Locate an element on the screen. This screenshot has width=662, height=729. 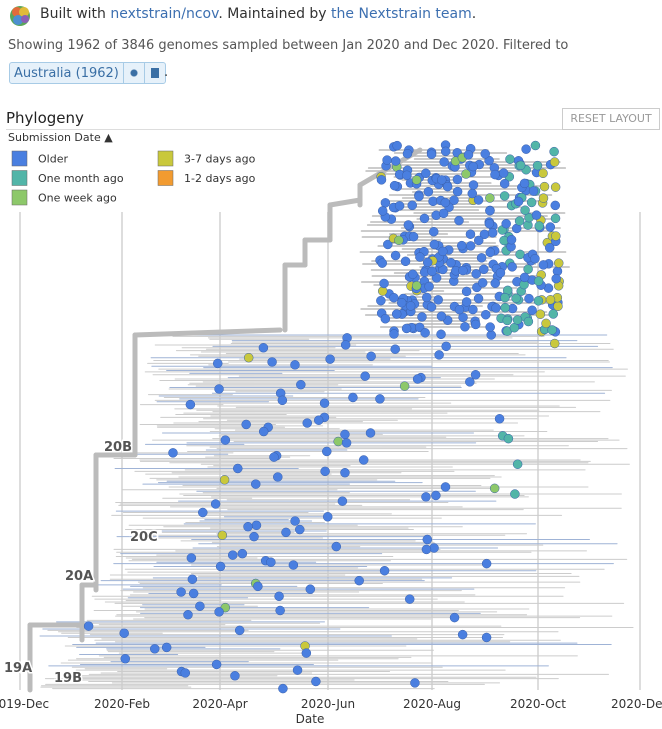
legend-swatch is located at coordinates (19, 197).